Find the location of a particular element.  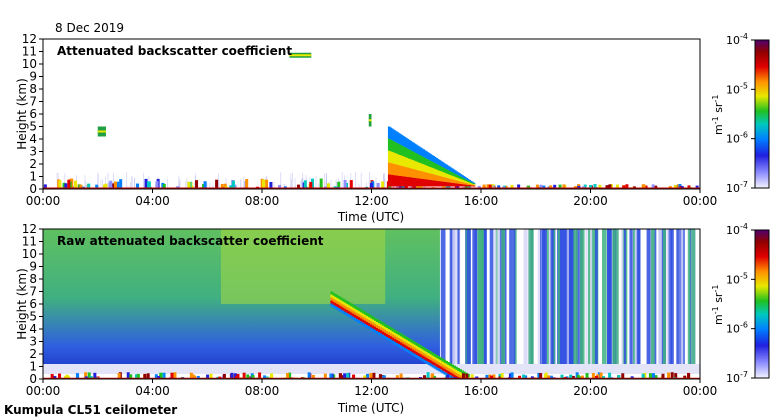

y-tick-label: 0 is located at coordinates (33, 189).